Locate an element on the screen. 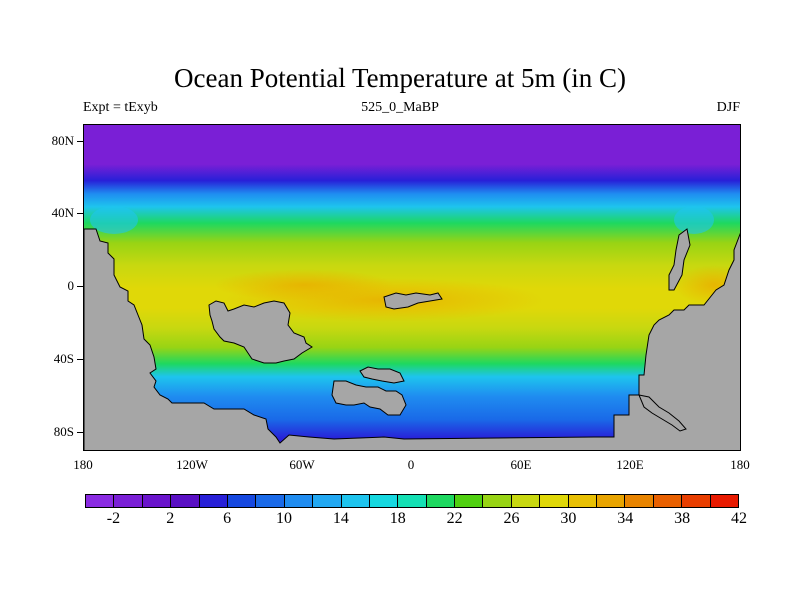 The height and width of the screenshot is (600, 800). east-continent-strip is located at coordinates (679, 259).